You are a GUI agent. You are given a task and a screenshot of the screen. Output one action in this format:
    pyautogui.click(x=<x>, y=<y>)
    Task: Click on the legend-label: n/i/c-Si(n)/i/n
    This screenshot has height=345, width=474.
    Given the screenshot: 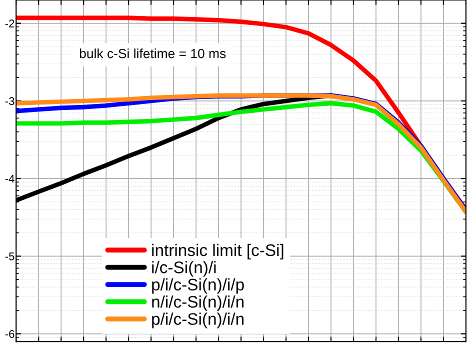 What is the action you would take?
    pyautogui.click(x=198, y=303)
    